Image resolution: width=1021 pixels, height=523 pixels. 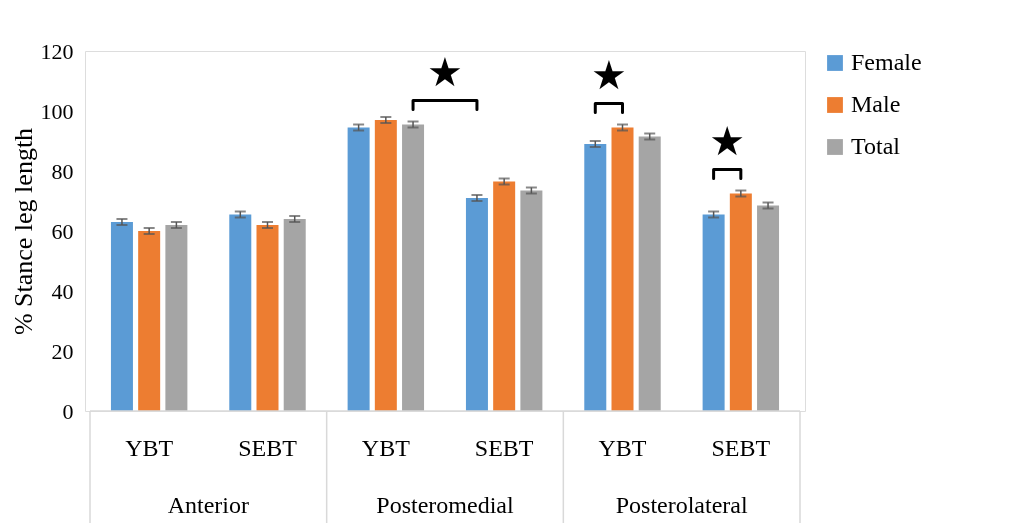 What do you see at coordinates (57, 51) in the screenshot?
I see `y-tick-label: 120` at bounding box center [57, 51].